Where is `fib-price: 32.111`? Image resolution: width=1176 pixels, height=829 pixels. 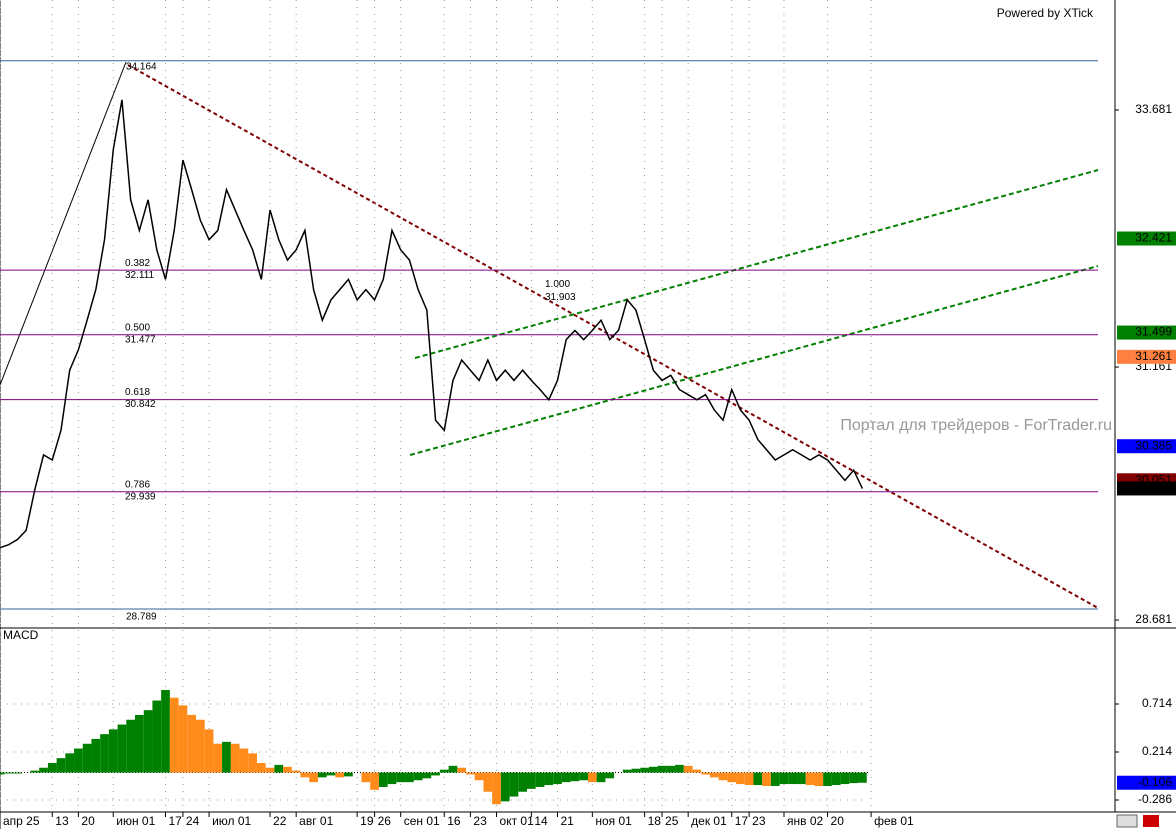
fib-price: 32.111 is located at coordinates (140, 275).